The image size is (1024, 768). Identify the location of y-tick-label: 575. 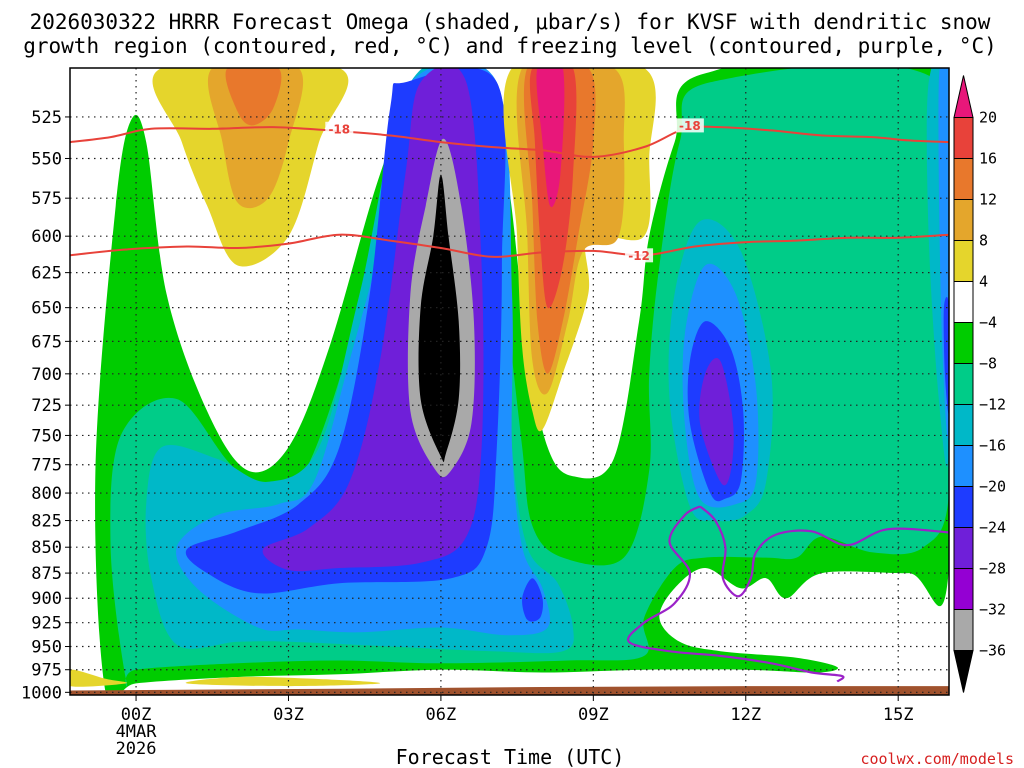
(46, 199).